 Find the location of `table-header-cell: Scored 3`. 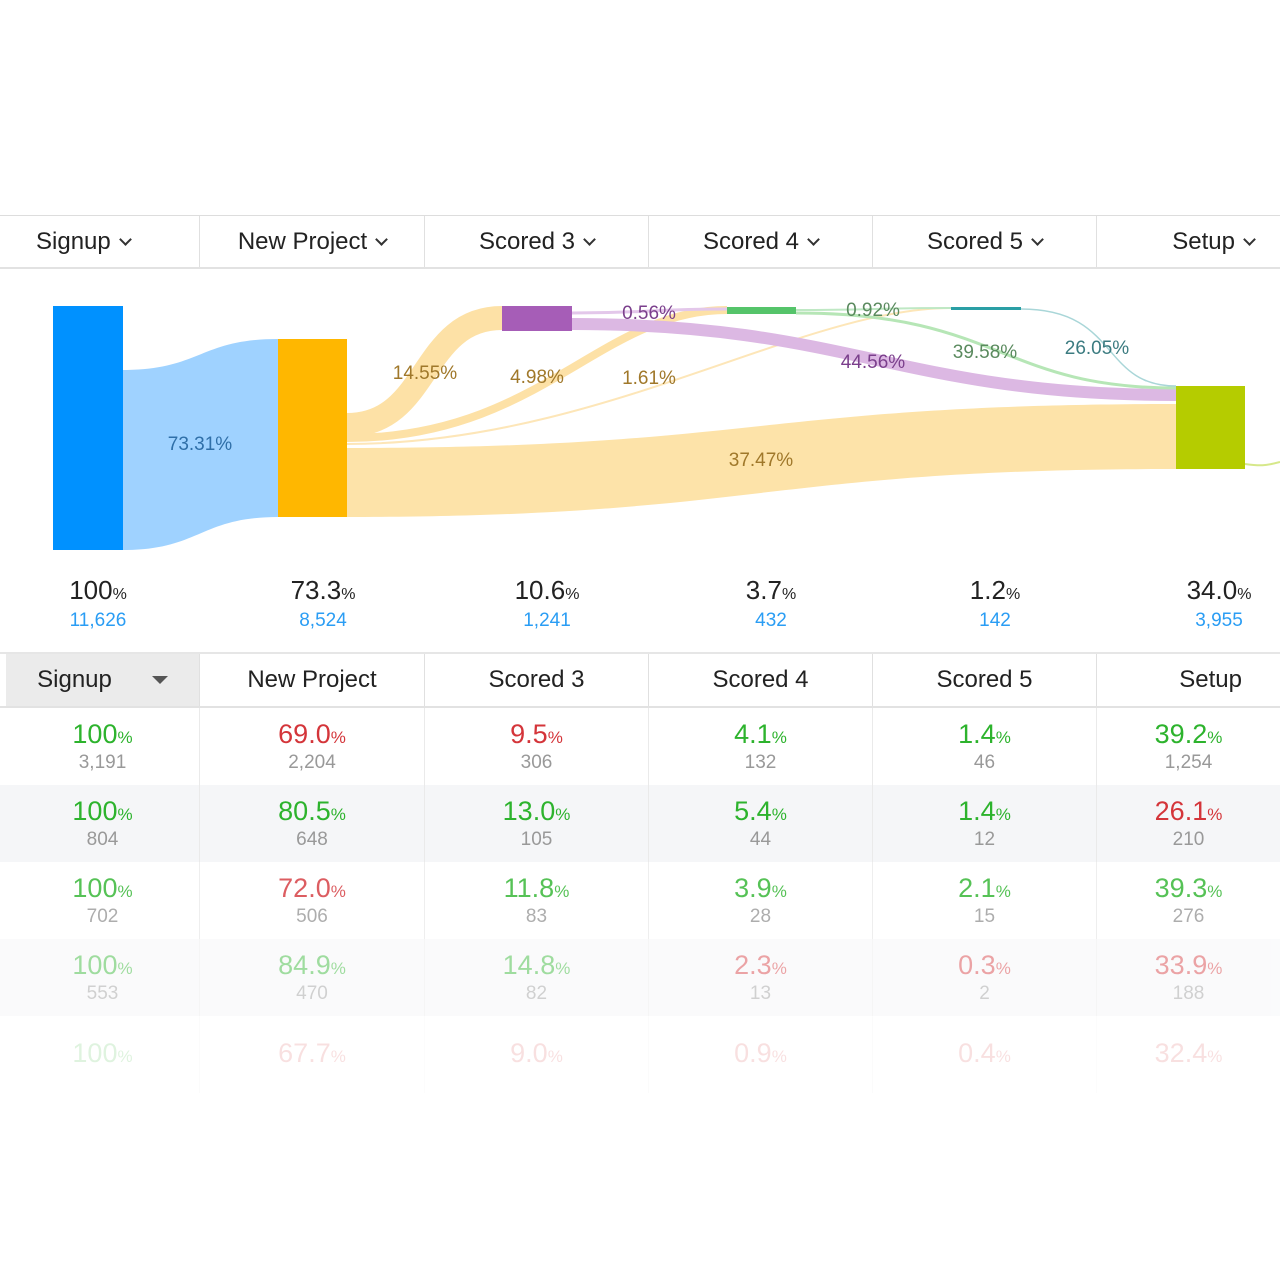

table-header-cell: Scored 3 is located at coordinates (537, 680).